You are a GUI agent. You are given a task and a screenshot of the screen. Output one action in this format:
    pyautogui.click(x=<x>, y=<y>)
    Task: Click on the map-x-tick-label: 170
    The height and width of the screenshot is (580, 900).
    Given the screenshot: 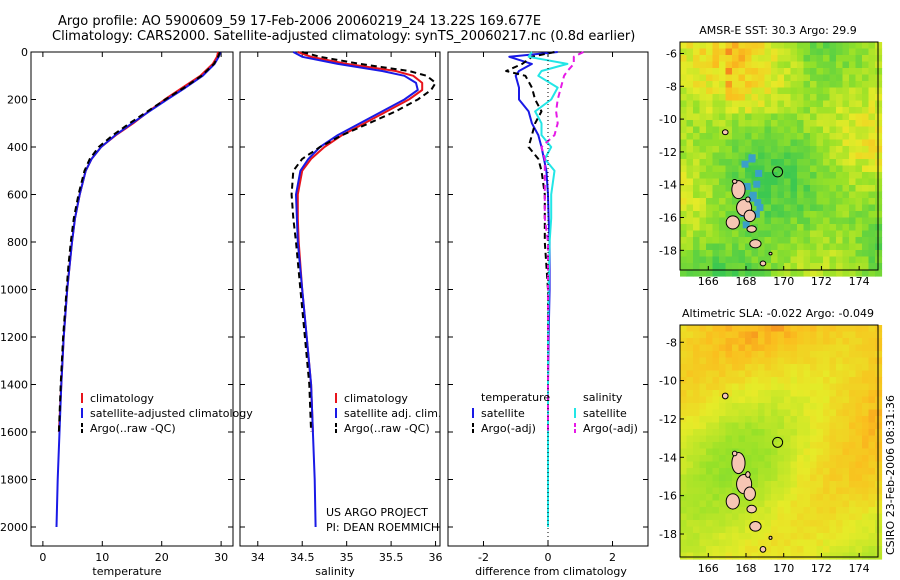 What is the action you would take?
    pyautogui.click(x=783, y=281)
    